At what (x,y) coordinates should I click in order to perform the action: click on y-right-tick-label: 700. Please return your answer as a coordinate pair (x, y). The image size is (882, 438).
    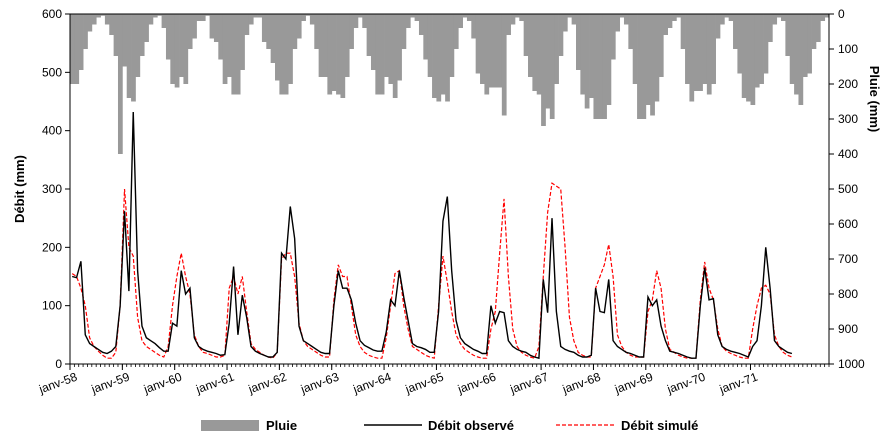
    Looking at the image, I should click on (848, 259).